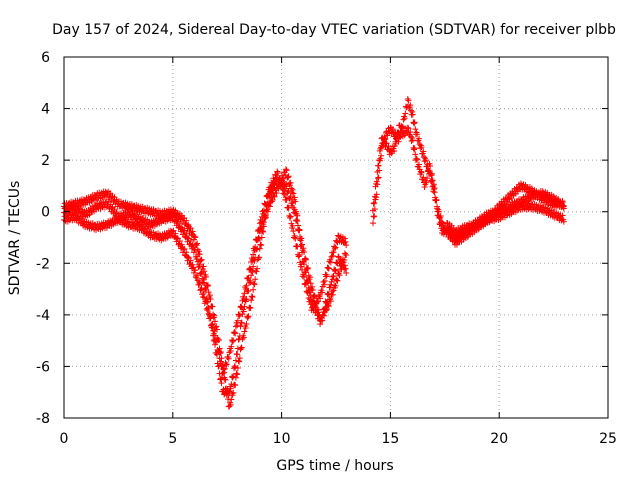 The image size is (640, 480). What do you see at coordinates (390, 439) in the screenshot?
I see `x-tick-label: 15` at bounding box center [390, 439].